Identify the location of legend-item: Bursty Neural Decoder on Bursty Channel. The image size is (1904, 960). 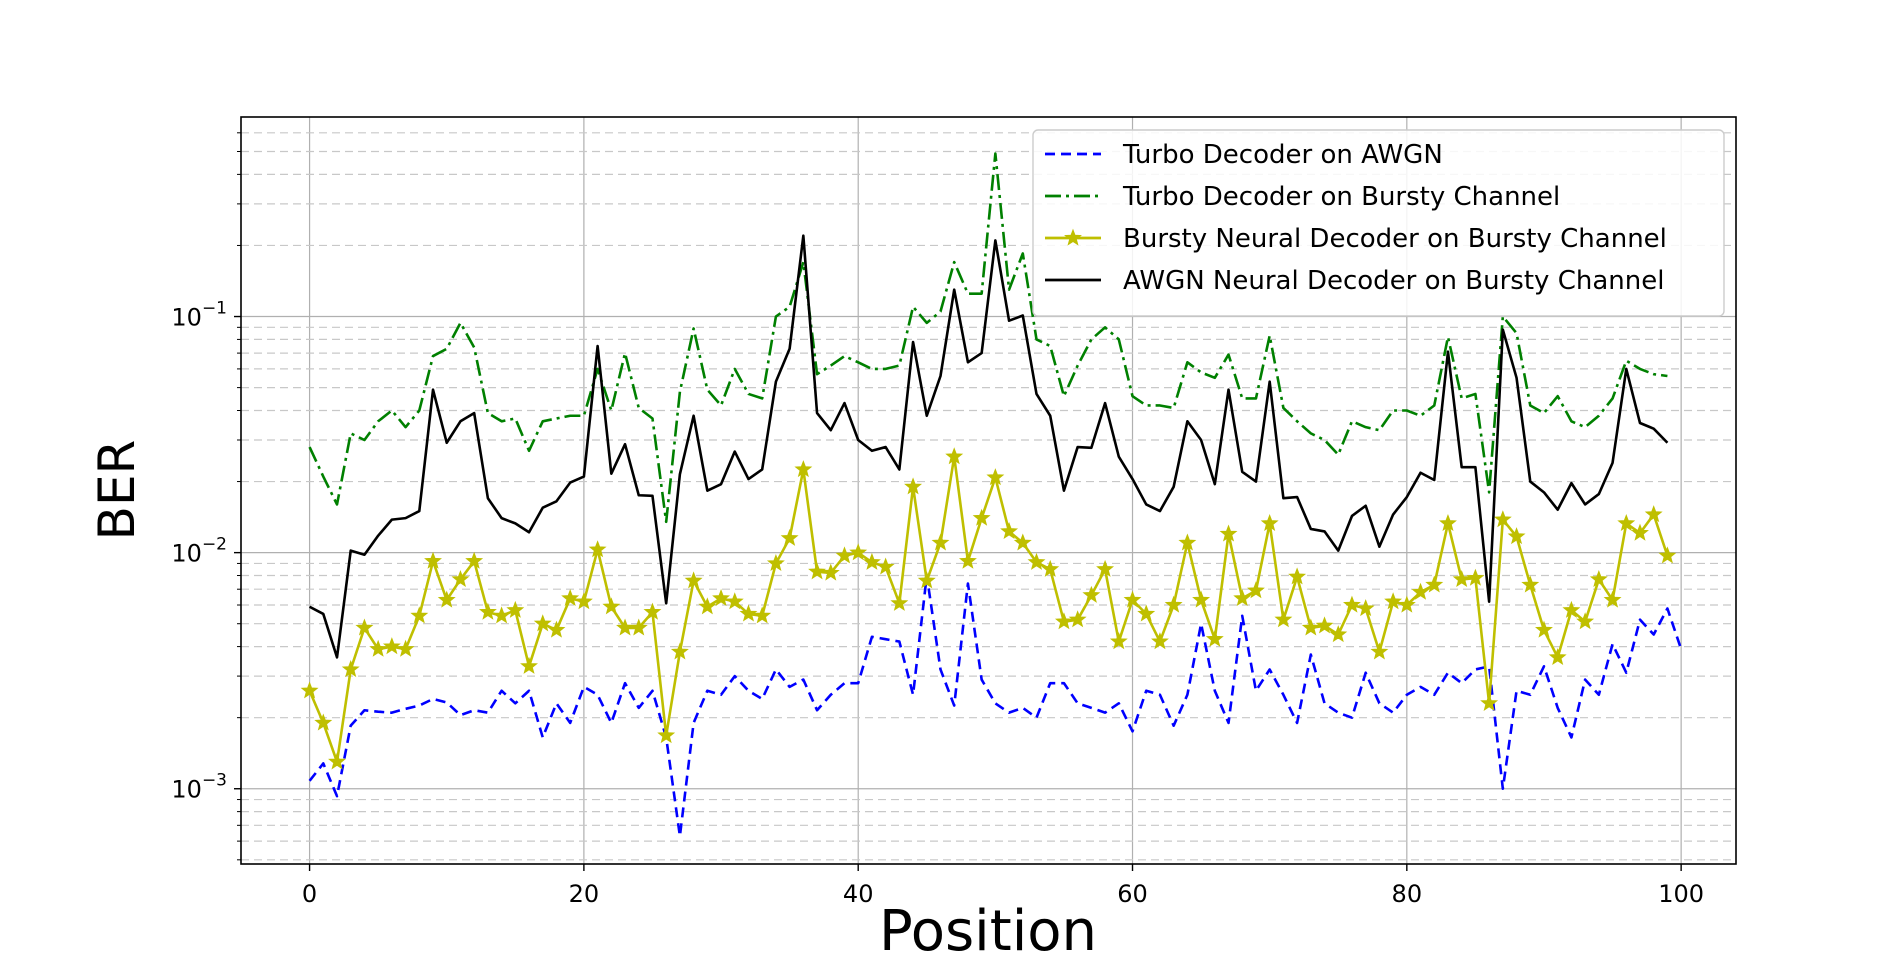
(1356, 239).